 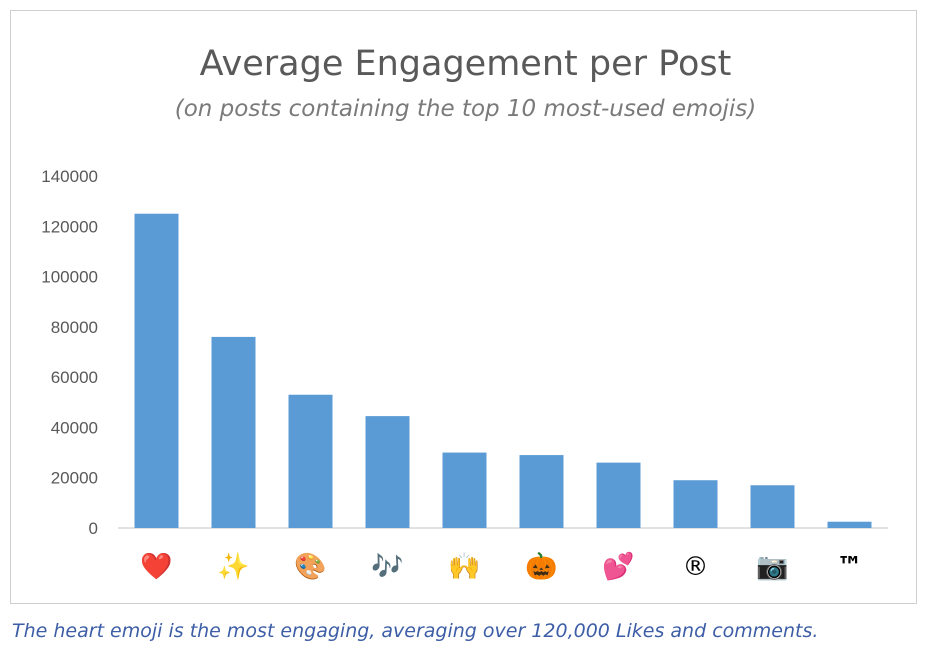 What do you see at coordinates (618, 495) in the screenshot?
I see `bar-two-hearts` at bounding box center [618, 495].